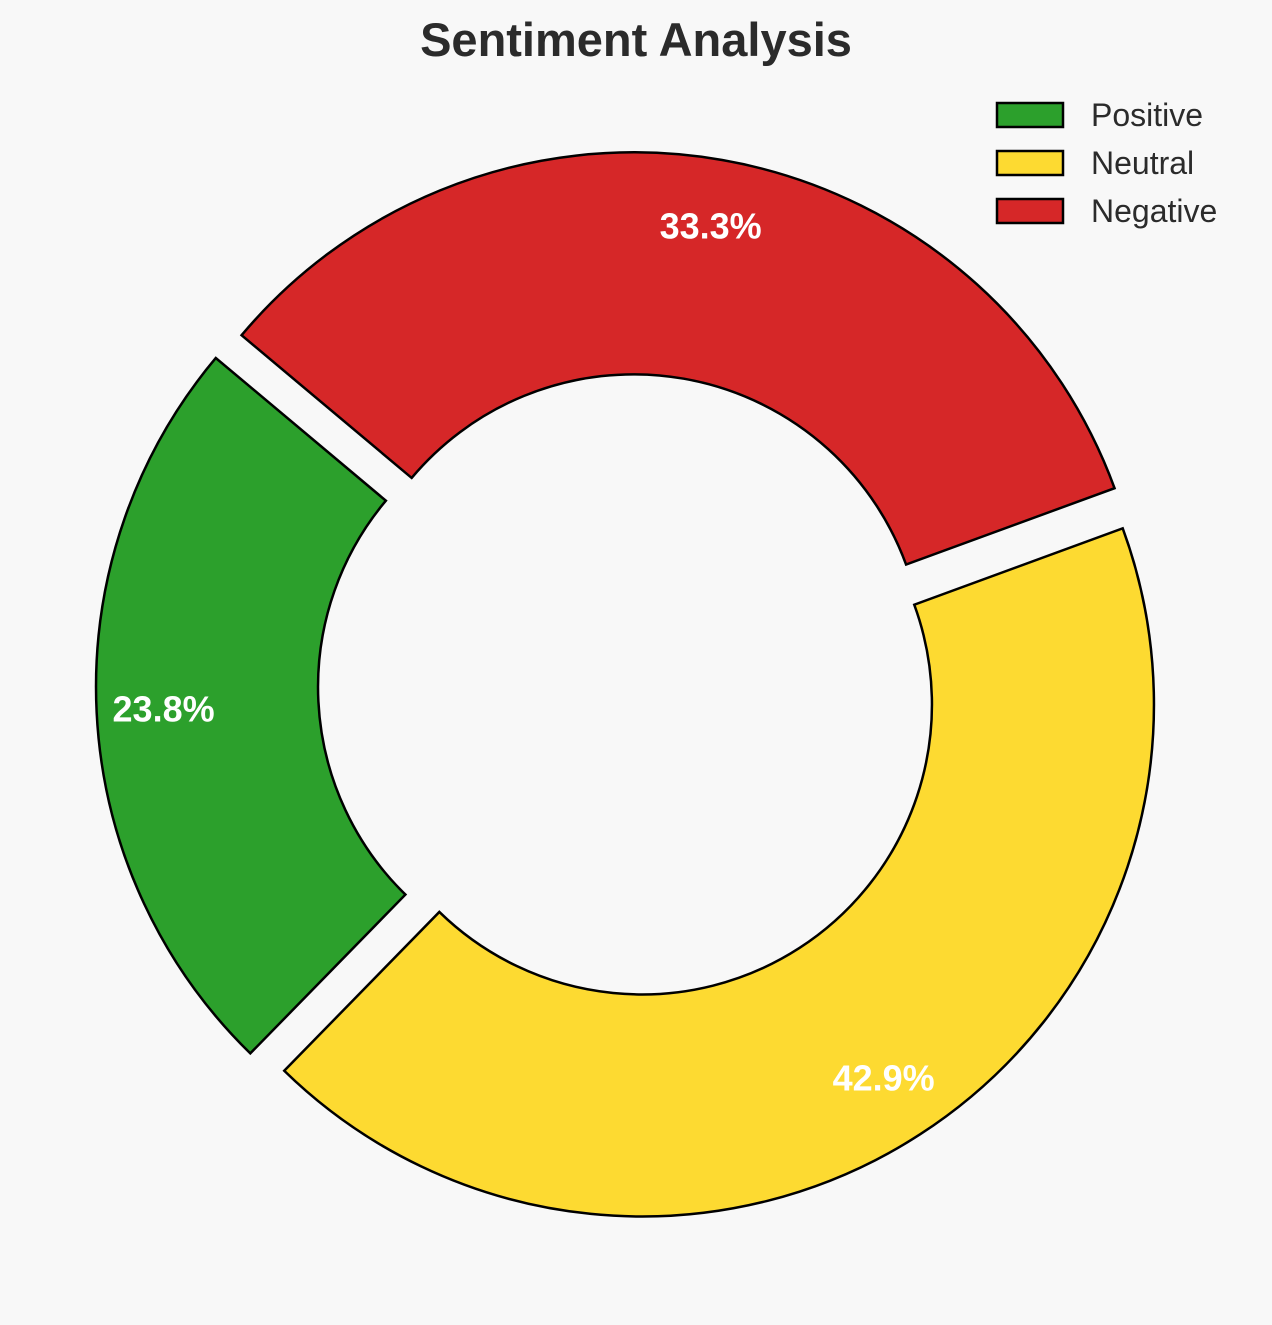 This screenshot has height=1325, width=1272. Describe the element at coordinates (164, 709) in the screenshot. I see `slice-label-positive: 23.8%` at that location.